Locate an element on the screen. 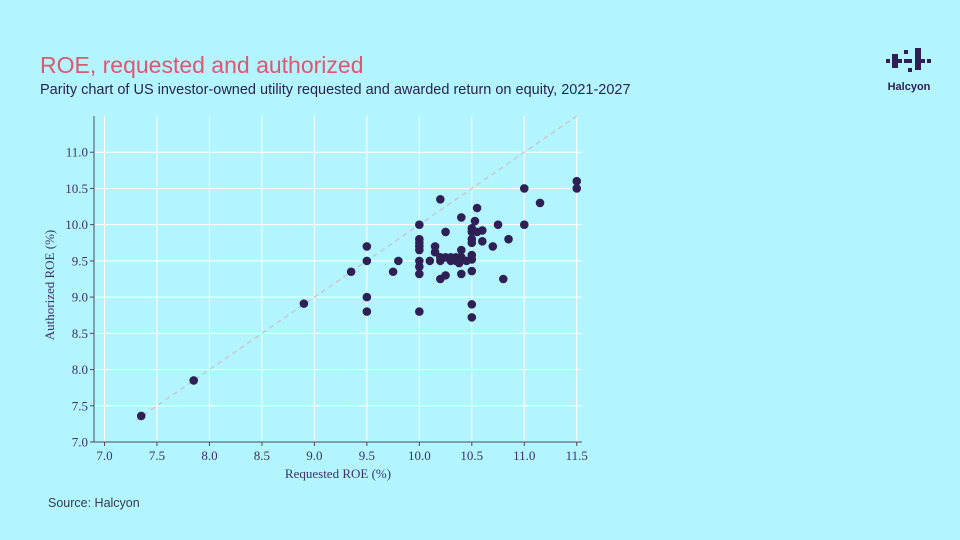  chart-title: ROE, requested and authorized is located at coordinates (202, 65).